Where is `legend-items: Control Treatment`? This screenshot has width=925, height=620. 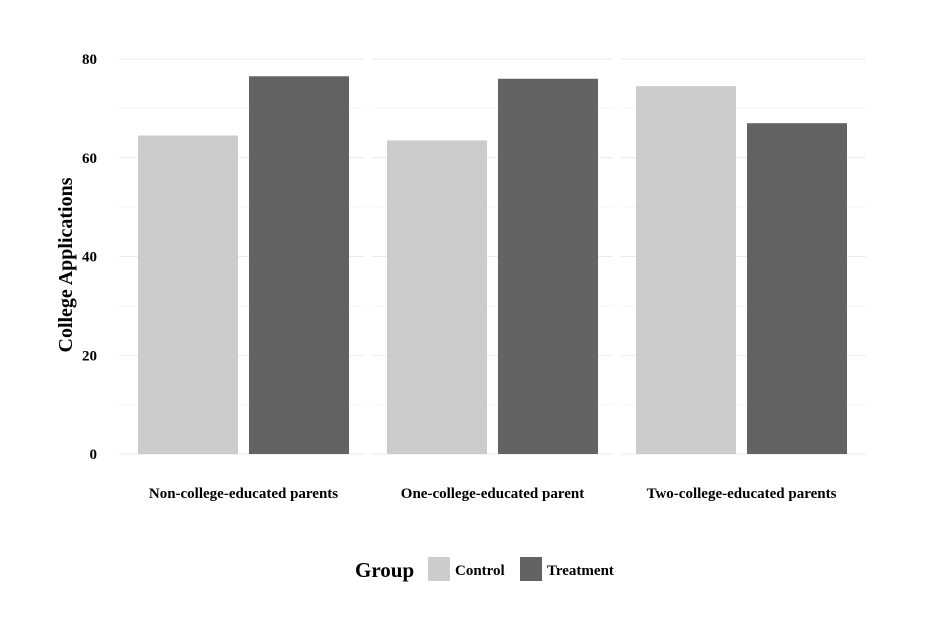
legend-items: Control Treatment is located at coordinates (521, 569).